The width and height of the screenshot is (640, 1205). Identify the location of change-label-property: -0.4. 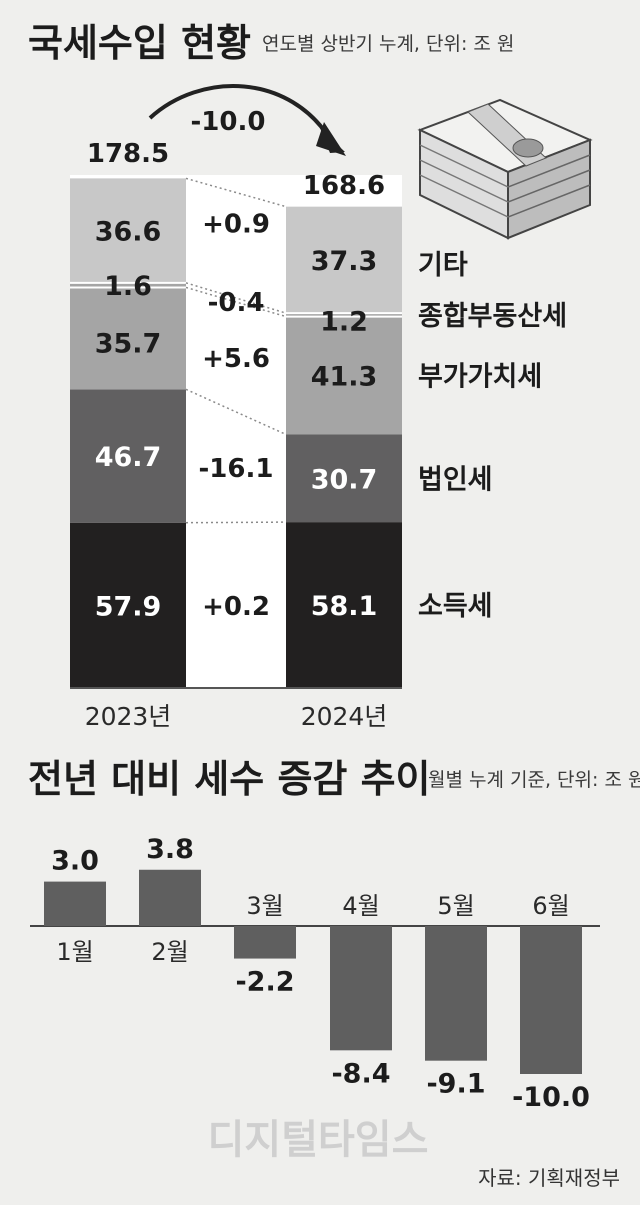
(236, 303).